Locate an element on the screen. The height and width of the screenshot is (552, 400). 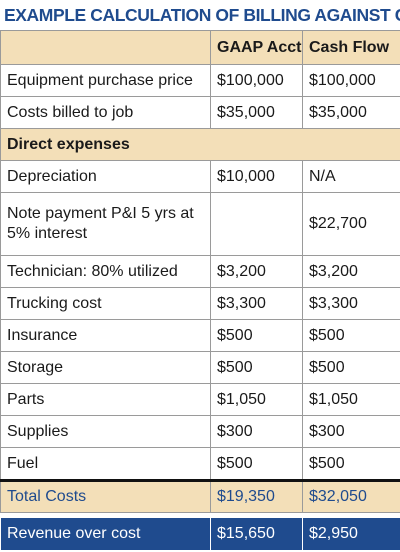
row-cash-value: $22,700 is located at coordinates (351, 224).